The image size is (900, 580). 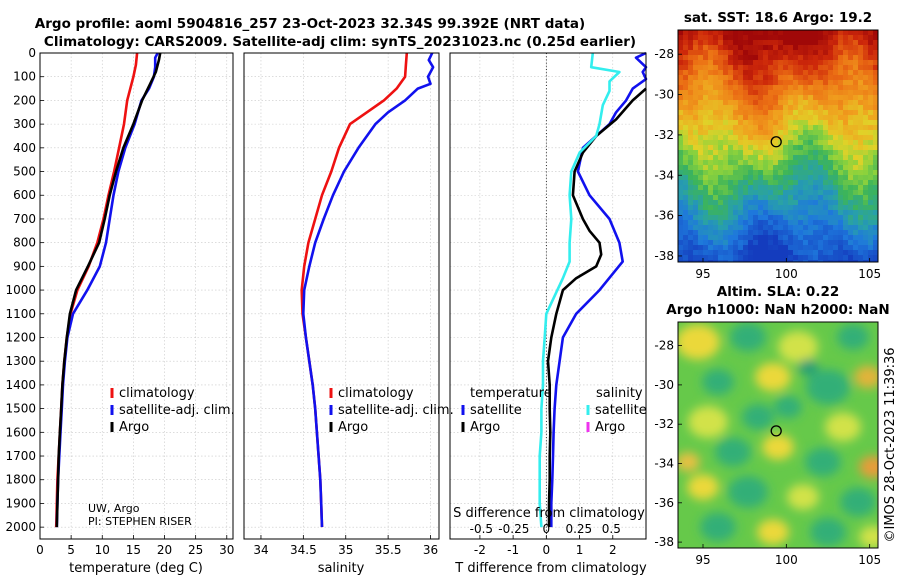 What do you see at coordinates (136, 568) in the screenshot?
I see `temperature-x-axis-label: temperature (deg C)` at bounding box center [136, 568].